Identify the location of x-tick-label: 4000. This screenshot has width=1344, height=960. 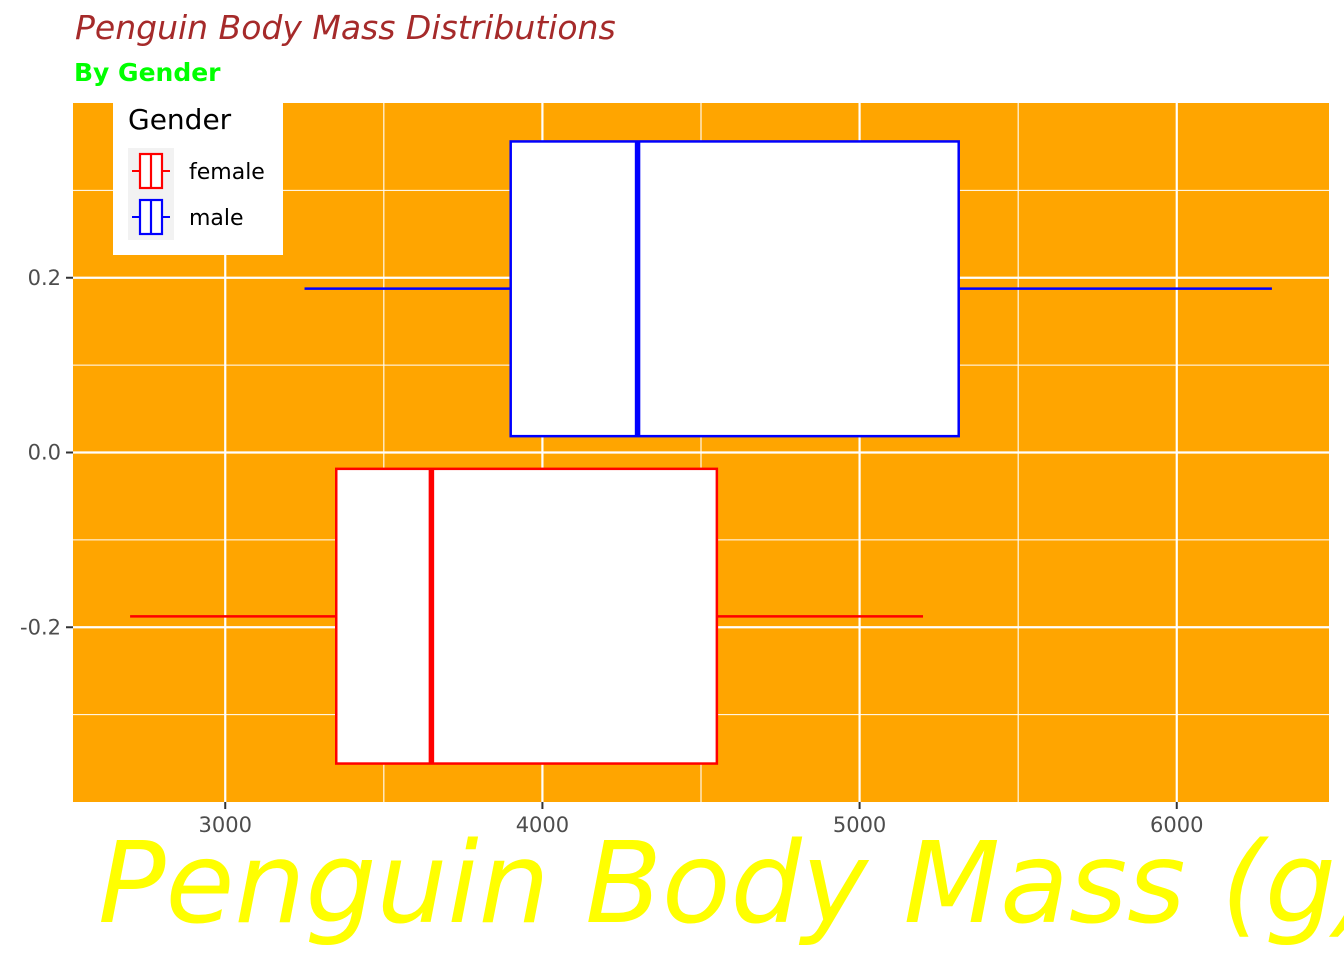
(542, 825).